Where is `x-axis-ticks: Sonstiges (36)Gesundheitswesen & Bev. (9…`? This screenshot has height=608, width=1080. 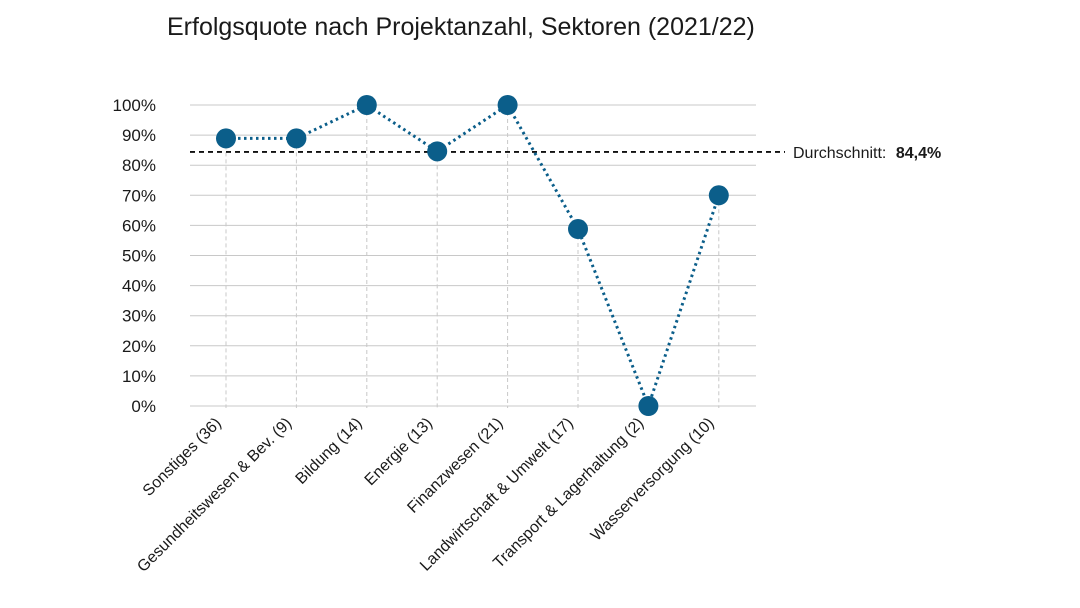 x-axis-ticks: Sonstiges (36)Gesundheitswesen & Bev. (9… is located at coordinates (425, 495).